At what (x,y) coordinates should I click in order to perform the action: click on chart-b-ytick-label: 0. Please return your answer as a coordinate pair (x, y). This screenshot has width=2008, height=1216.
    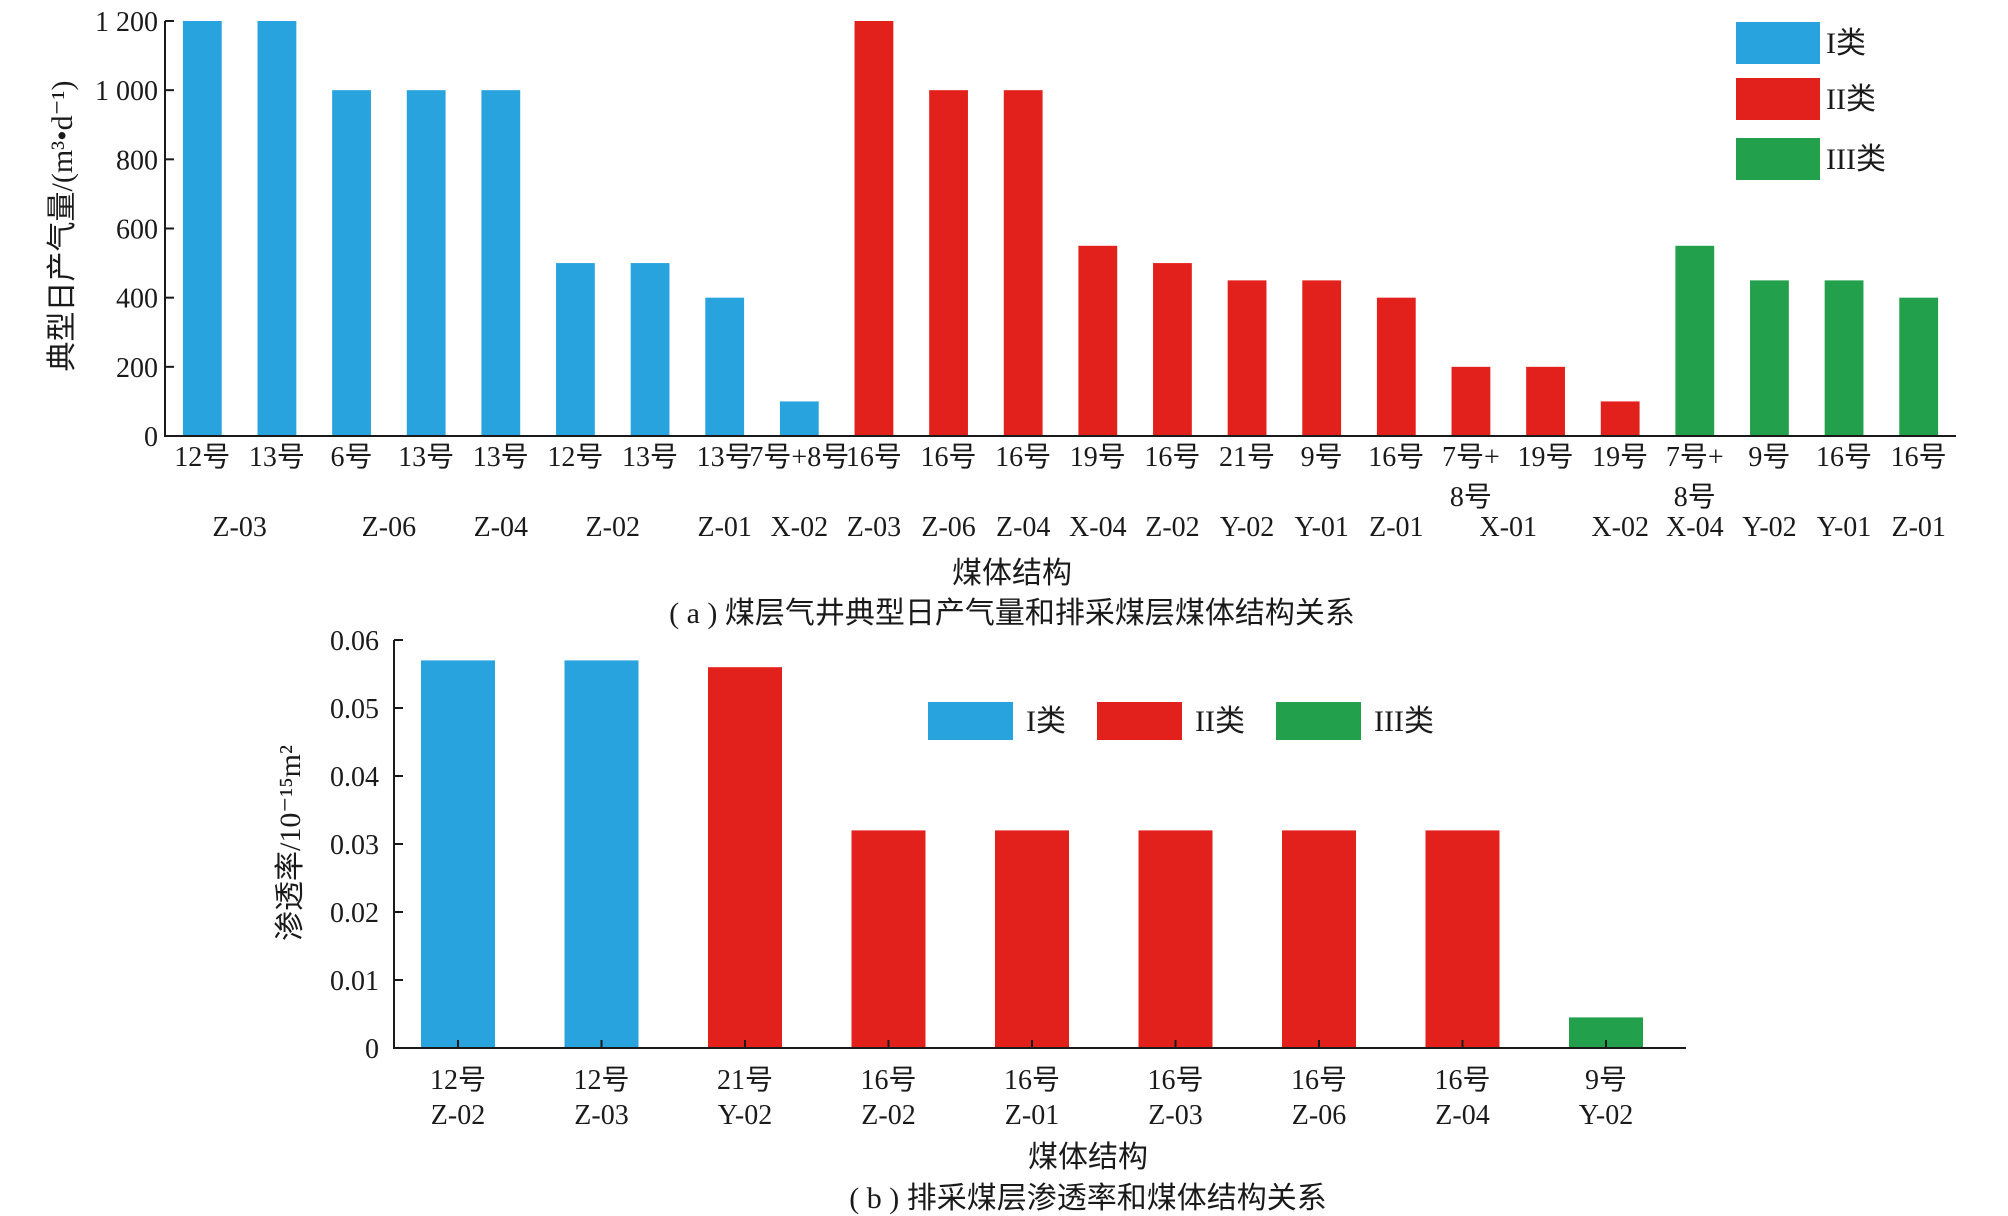
    Looking at the image, I should click on (372, 1049).